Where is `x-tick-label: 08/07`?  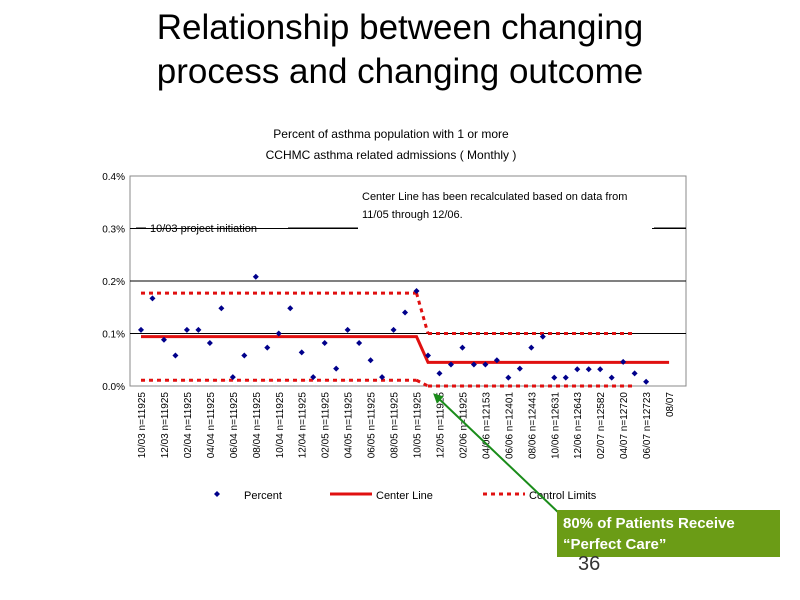
x-tick-label: 08/07 is located at coordinates (670, 404).